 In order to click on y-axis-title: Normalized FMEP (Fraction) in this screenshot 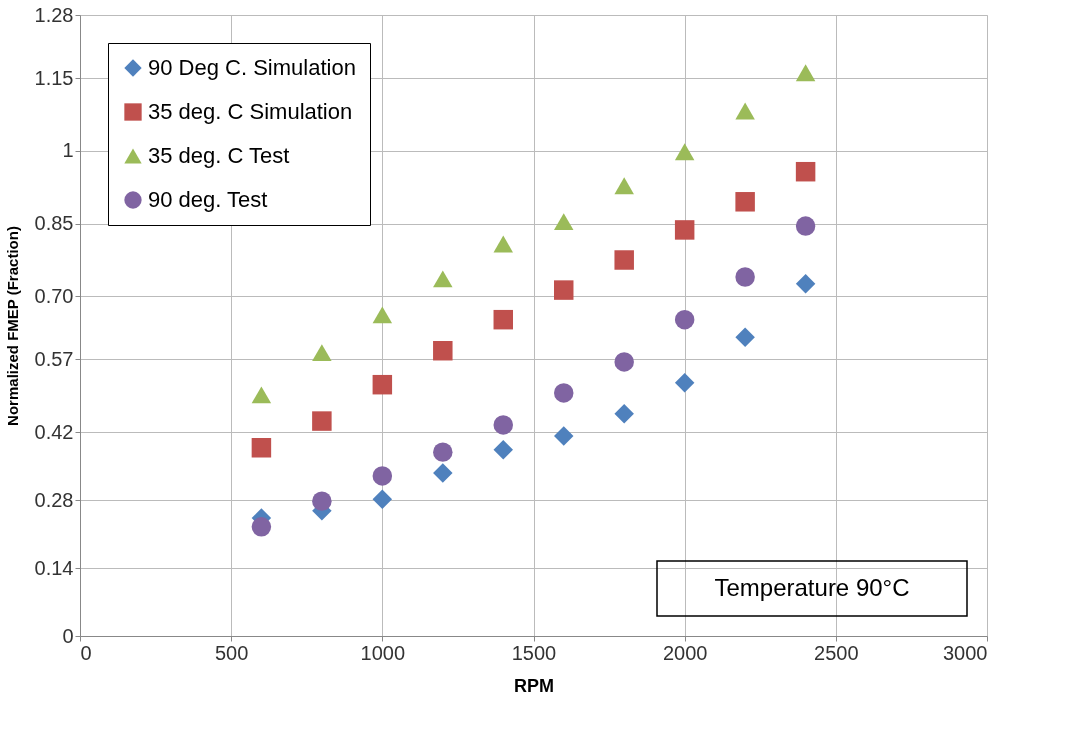, I will do `click(12, 326)`.